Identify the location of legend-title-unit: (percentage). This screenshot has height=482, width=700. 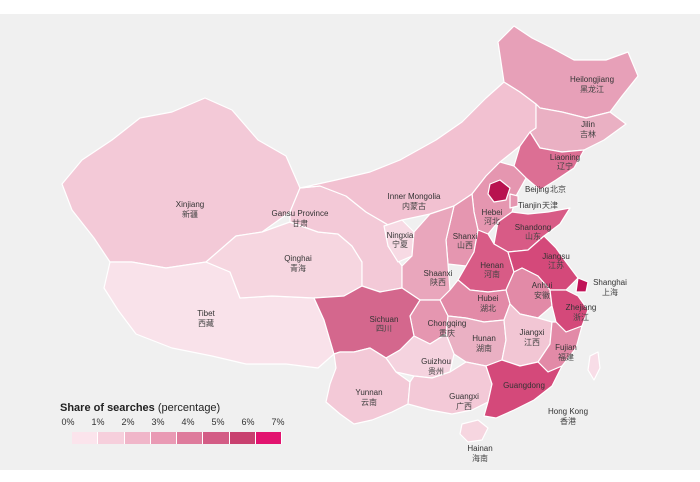
(189, 408).